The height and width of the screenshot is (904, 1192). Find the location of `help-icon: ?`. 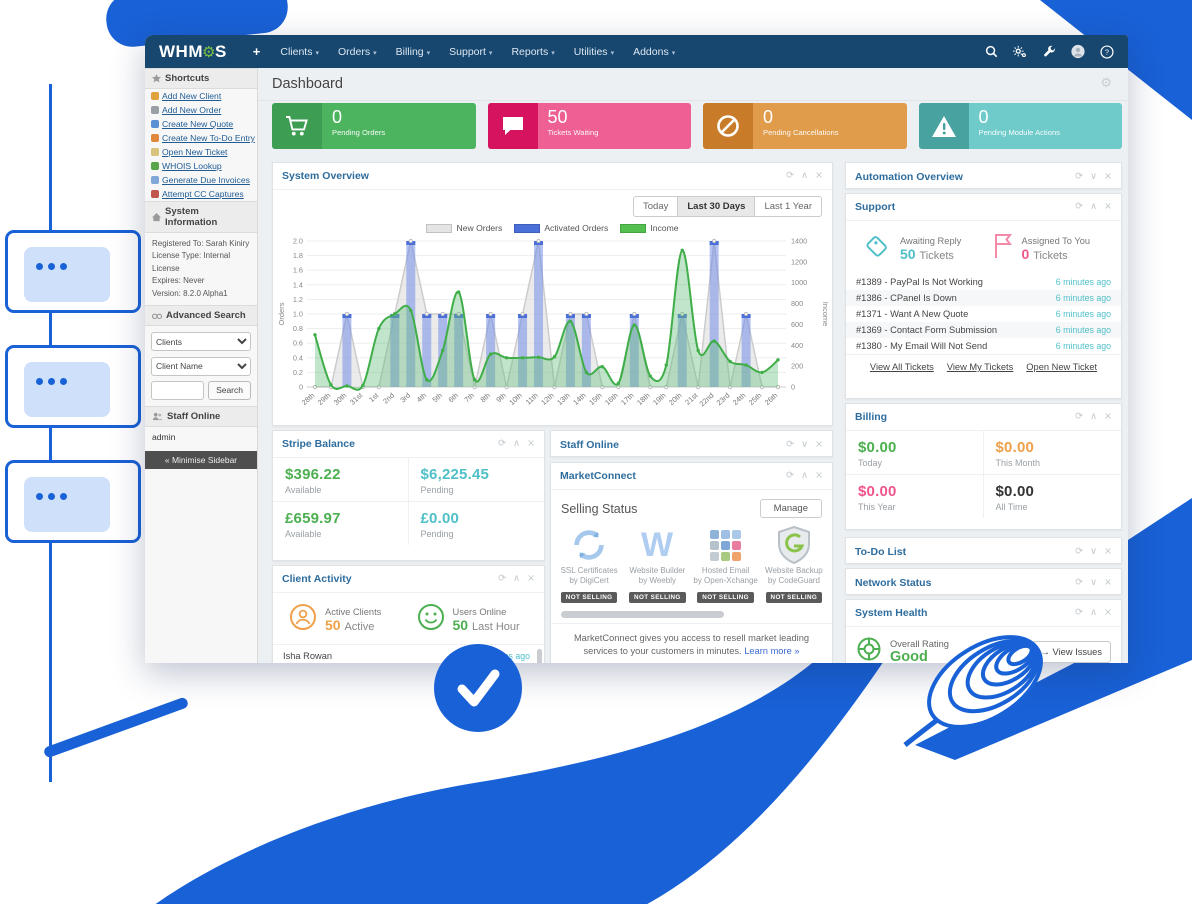

help-icon: ? is located at coordinates (1107, 51).